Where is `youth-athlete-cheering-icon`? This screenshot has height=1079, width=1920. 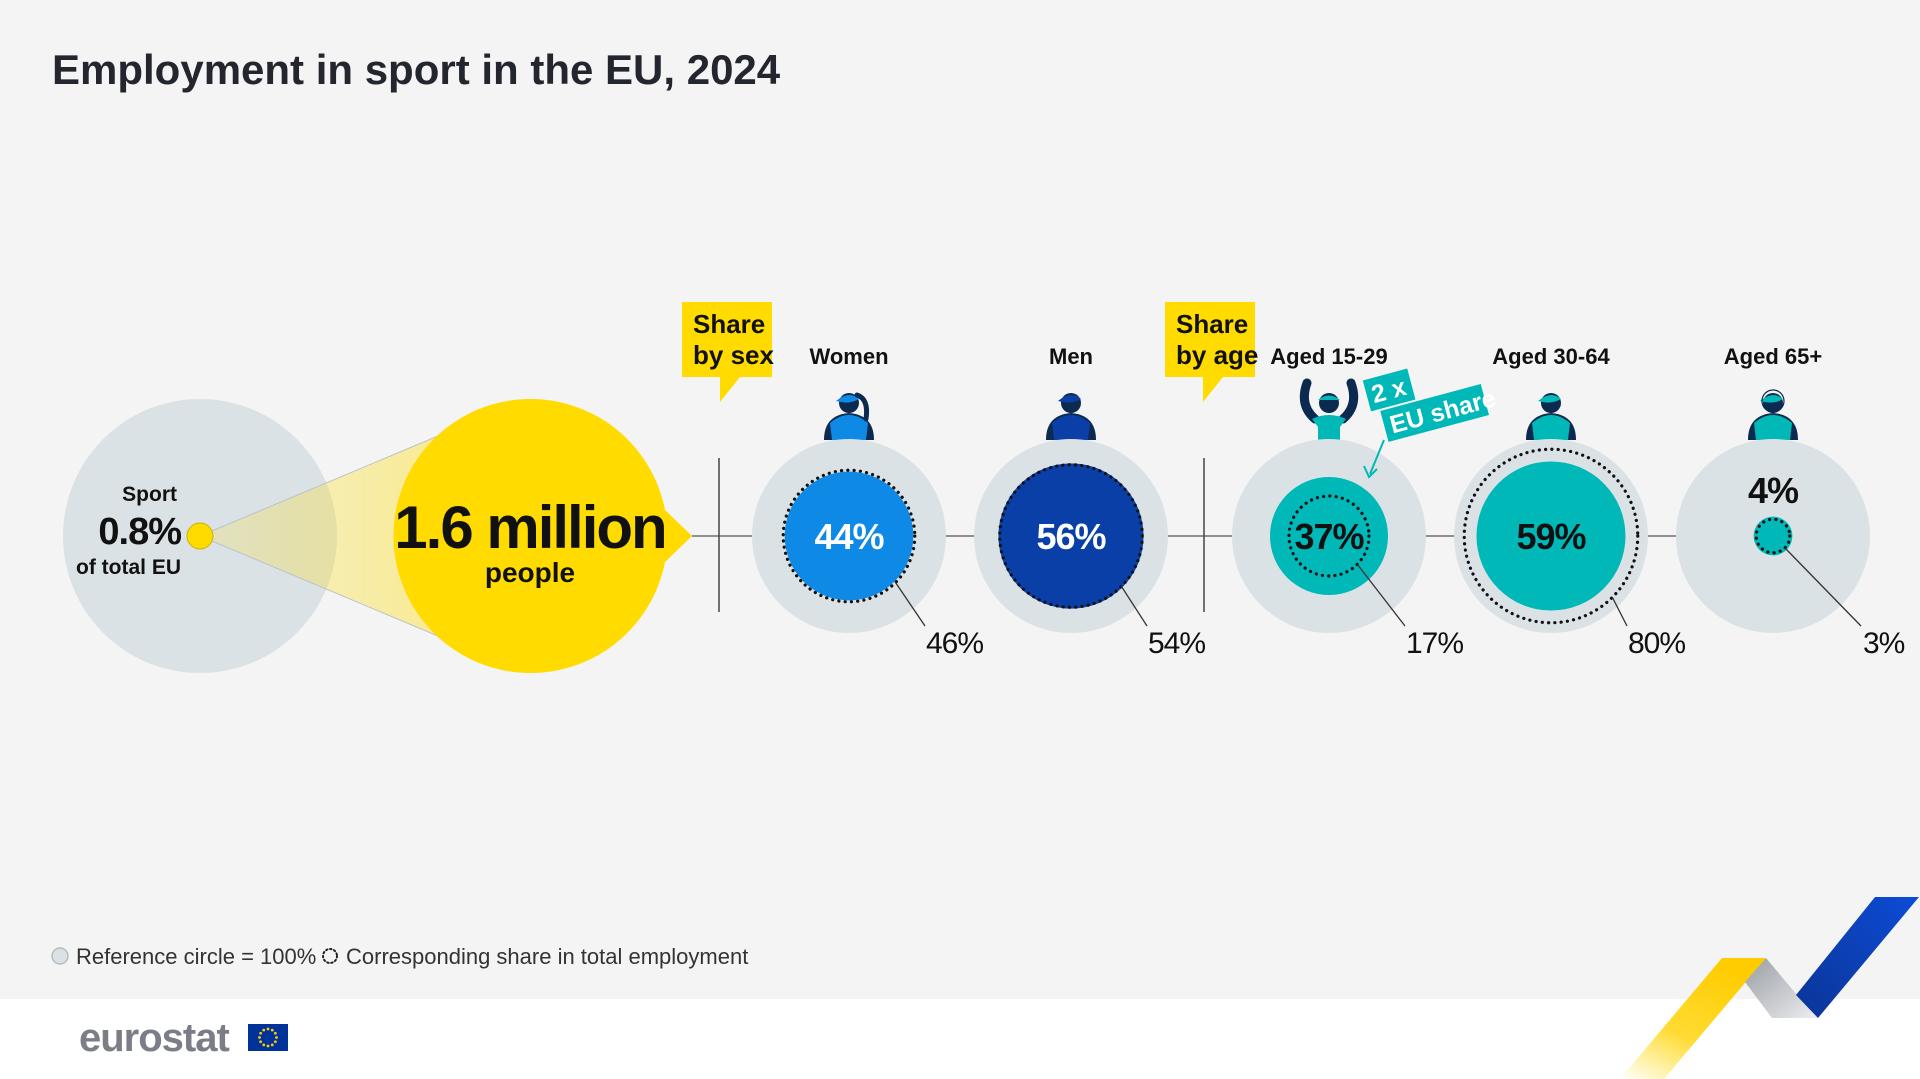 youth-athlete-cheering-icon is located at coordinates (1329, 409).